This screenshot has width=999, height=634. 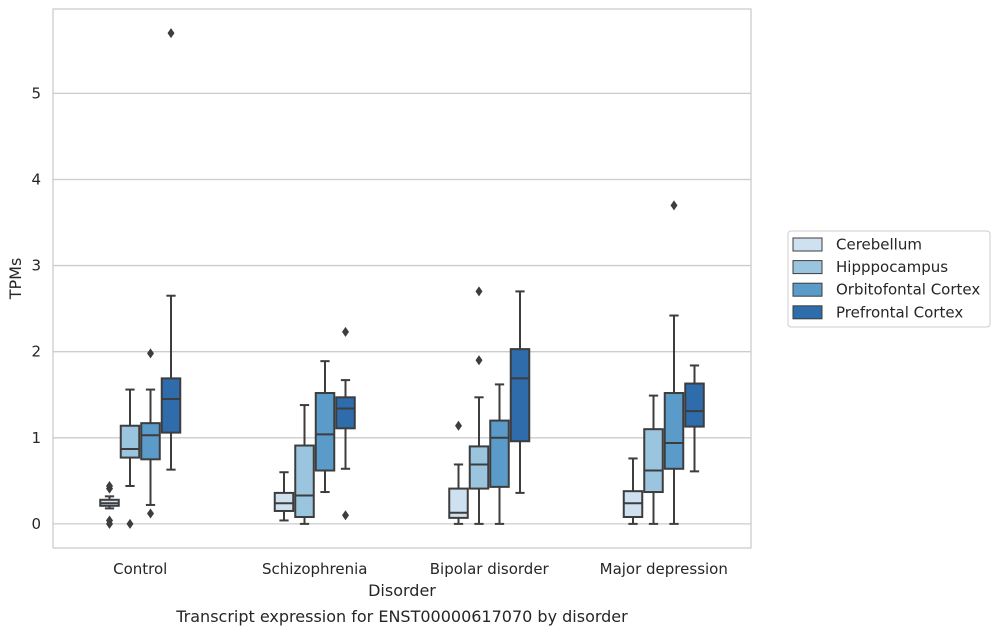 What do you see at coordinates (36, 524) in the screenshot?
I see `y-tick-label-0: 0` at bounding box center [36, 524].